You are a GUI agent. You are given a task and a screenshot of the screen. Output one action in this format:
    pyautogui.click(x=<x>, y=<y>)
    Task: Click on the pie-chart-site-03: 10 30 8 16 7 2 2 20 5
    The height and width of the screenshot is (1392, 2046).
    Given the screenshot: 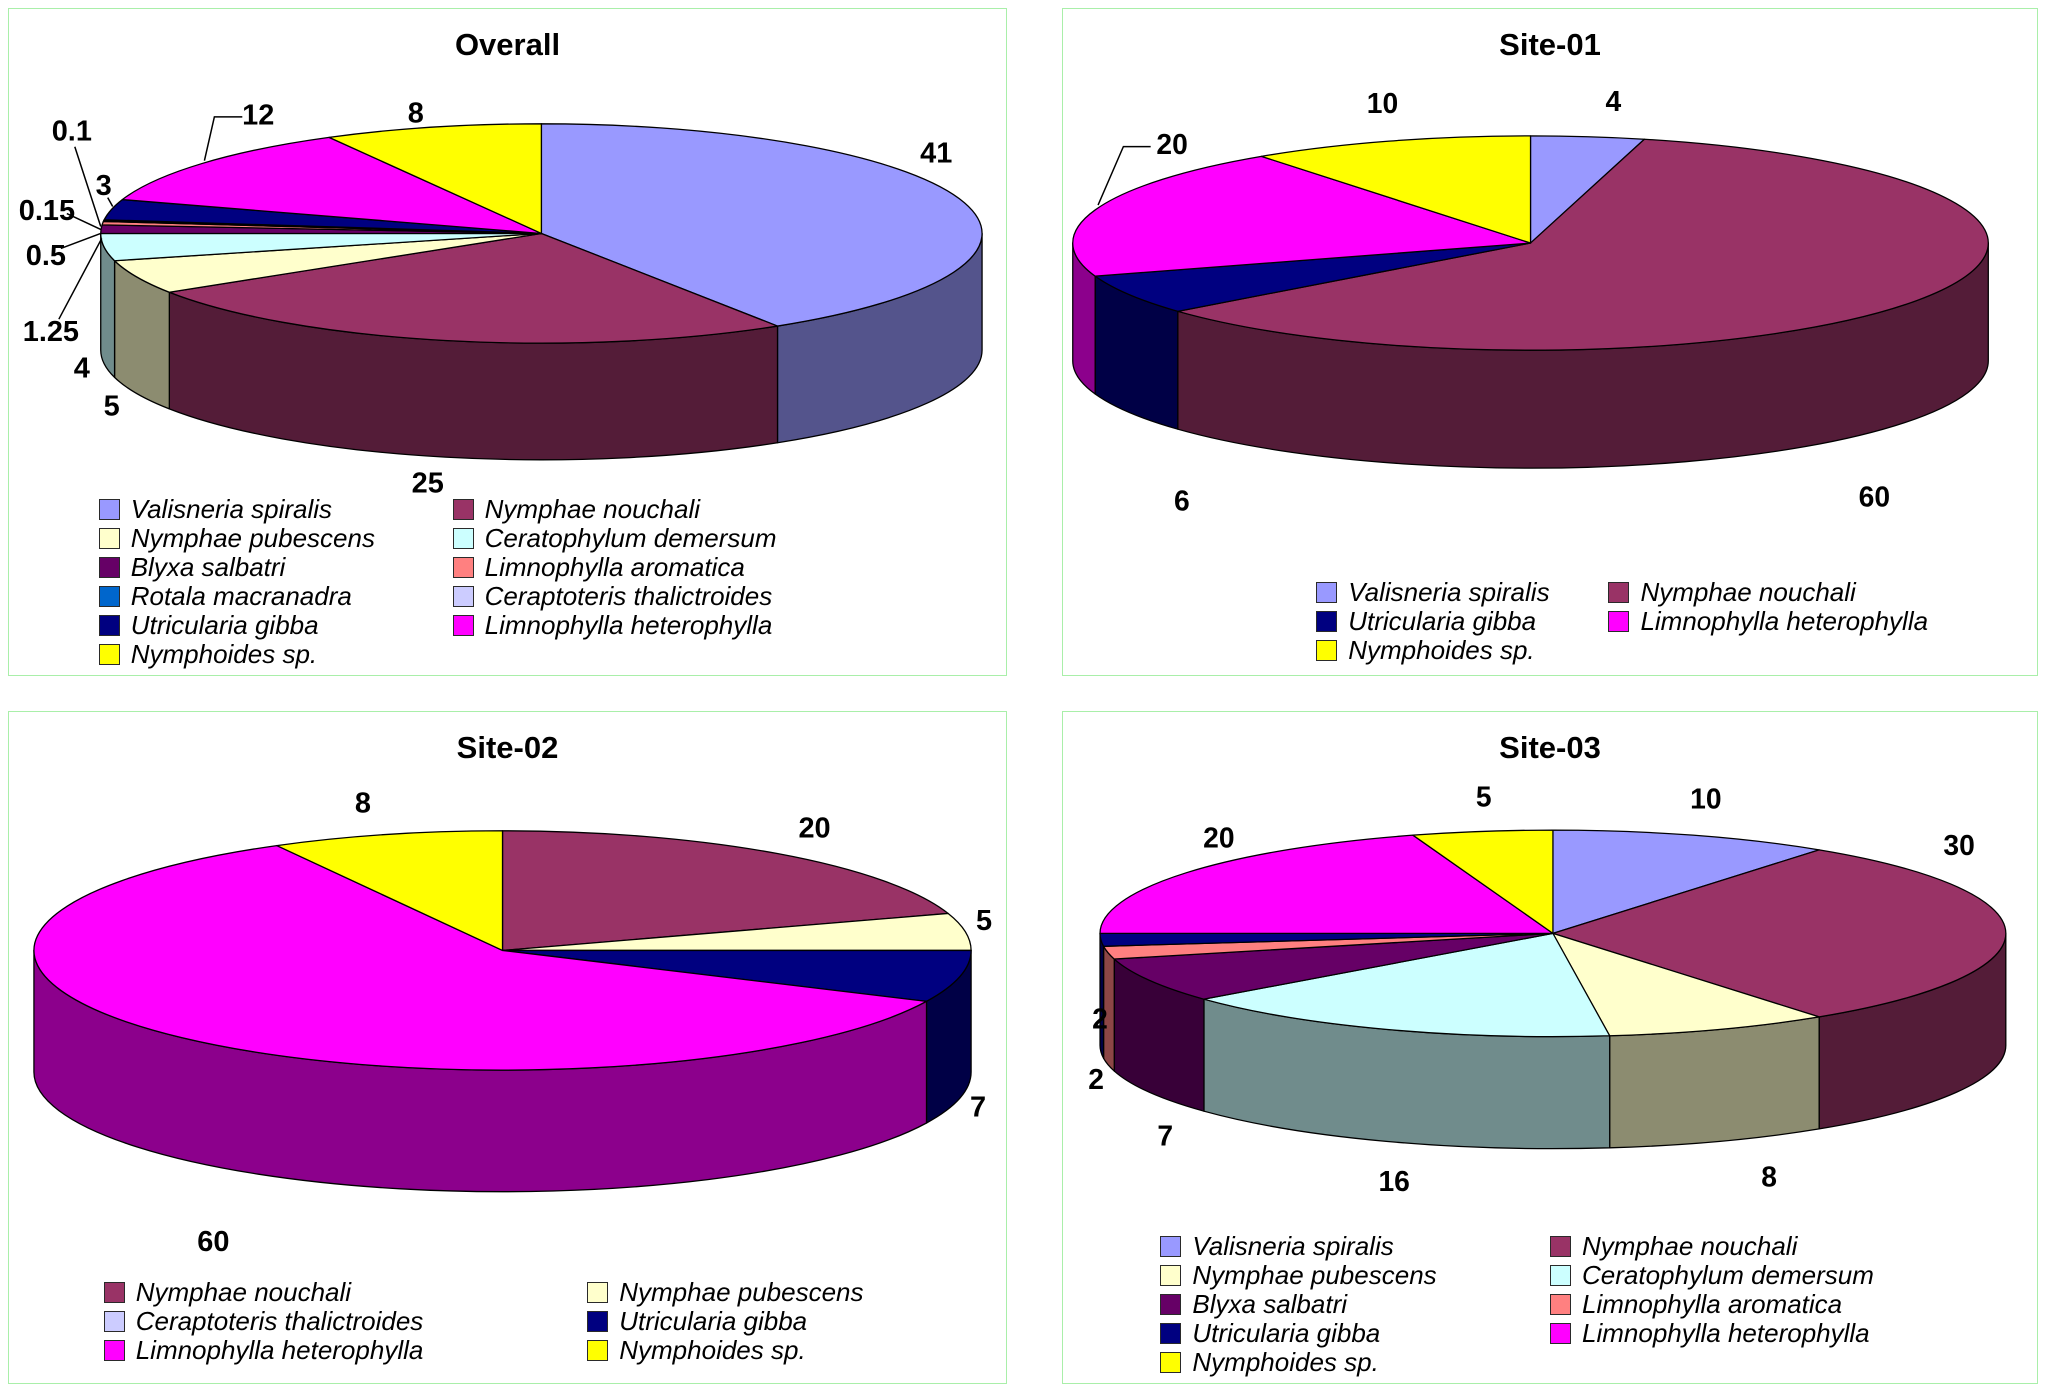 What is the action you would take?
    pyautogui.click(x=1547, y=988)
    